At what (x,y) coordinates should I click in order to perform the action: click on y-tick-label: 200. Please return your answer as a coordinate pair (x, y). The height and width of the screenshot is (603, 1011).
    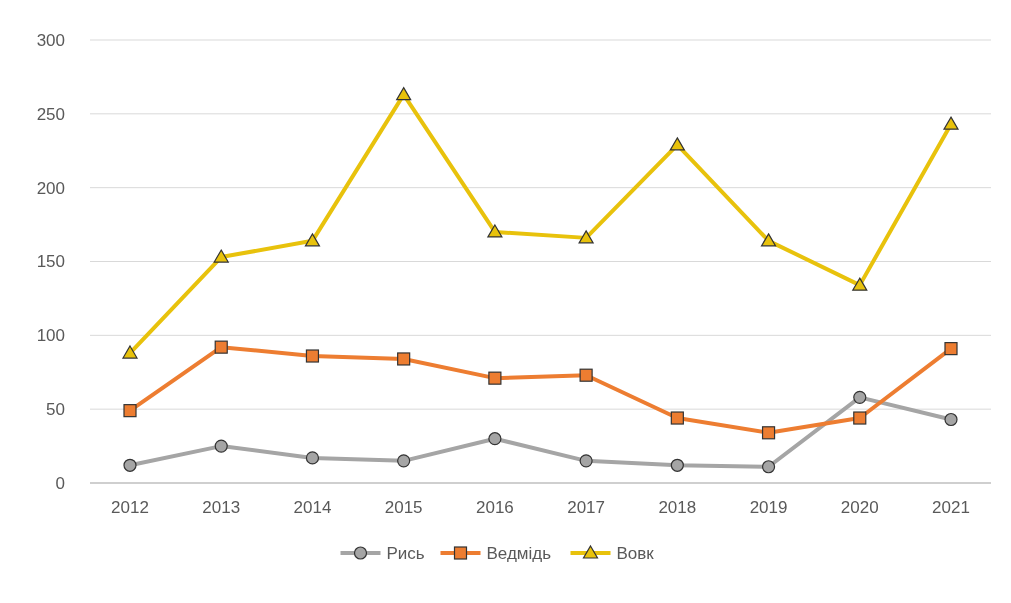
    Looking at the image, I should click on (50, 188).